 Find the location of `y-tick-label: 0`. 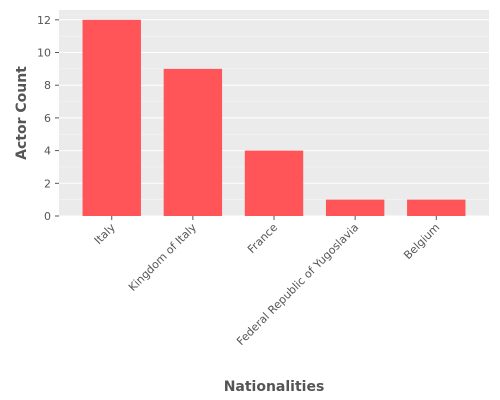

y-tick-label: 0 is located at coordinates (47, 216).